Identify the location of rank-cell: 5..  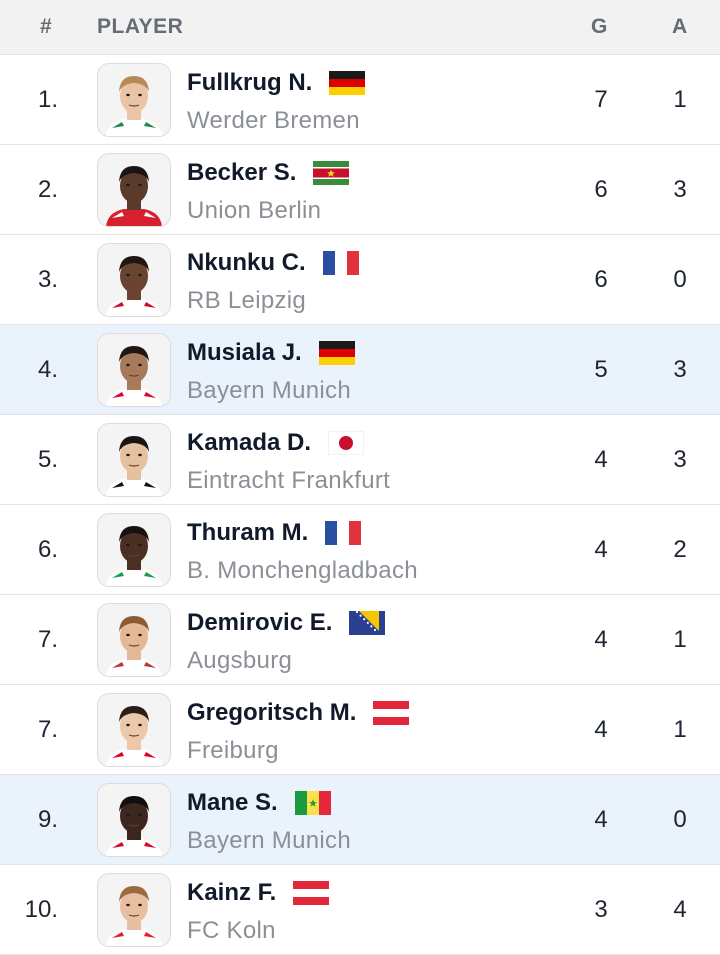
(33, 459).